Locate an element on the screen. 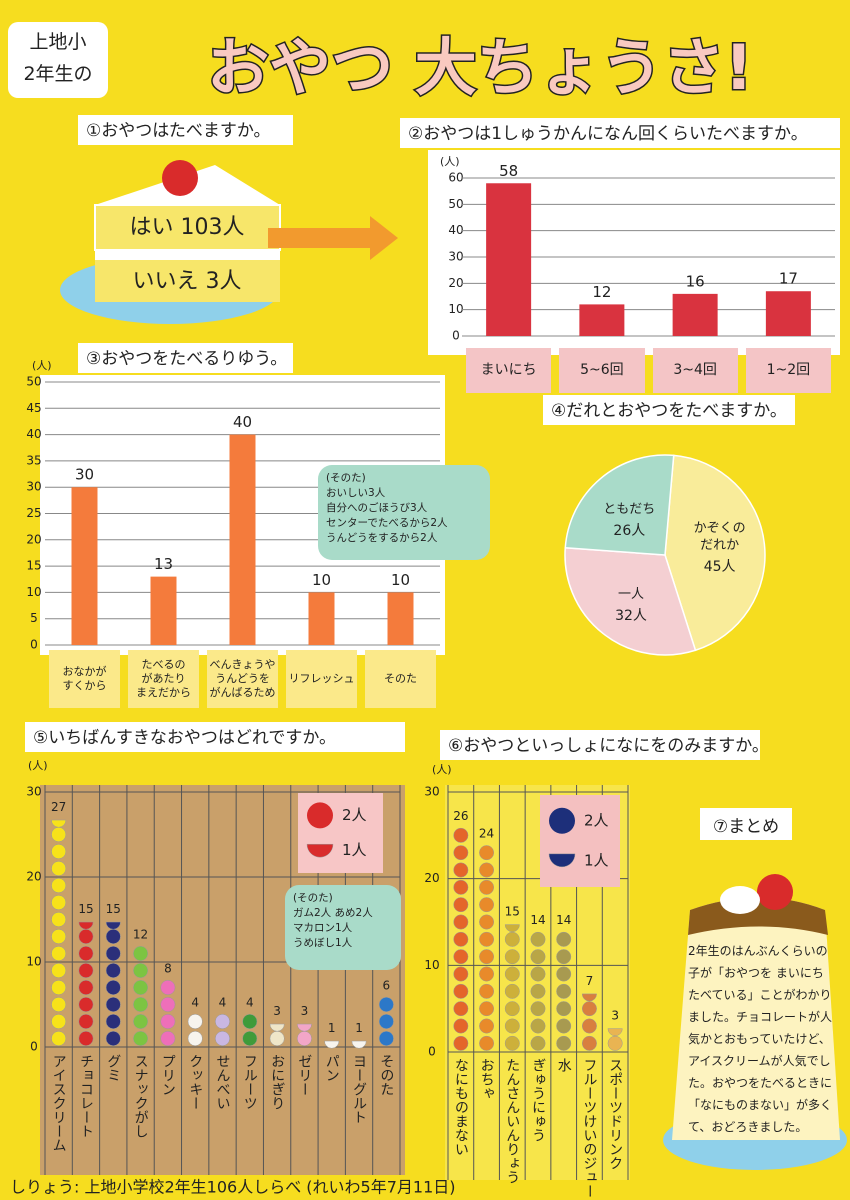 This screenshot has width=850, height=1200. value-label: 12 is located at coordinates (140, 935).